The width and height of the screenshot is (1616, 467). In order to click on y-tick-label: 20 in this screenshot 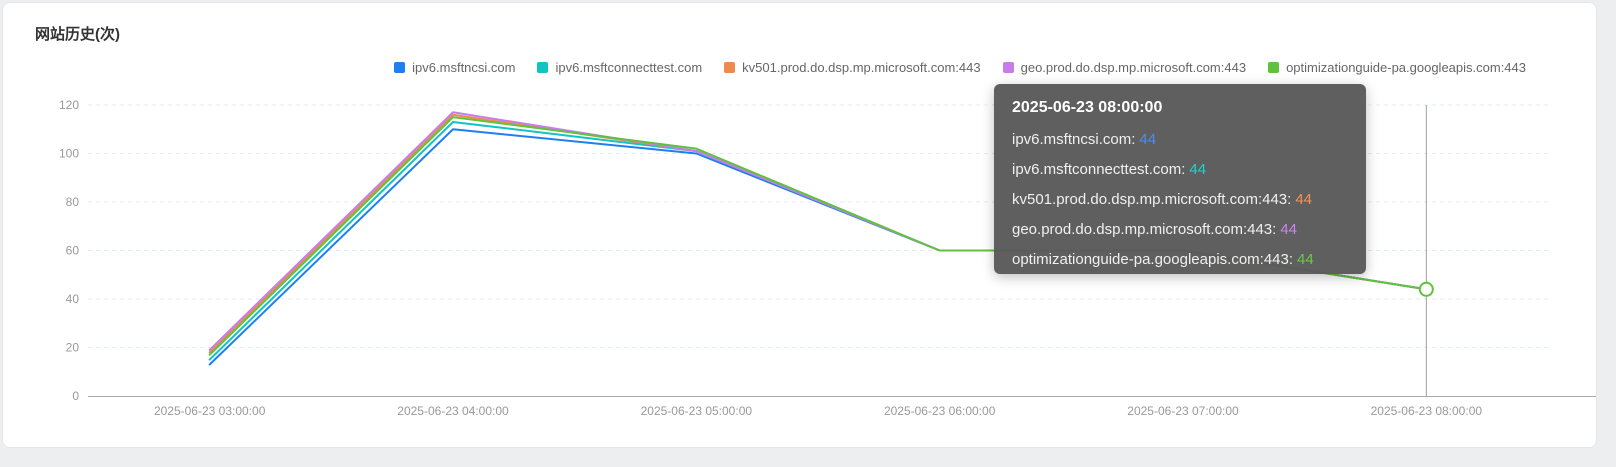, I will do `click(73, 348)`.